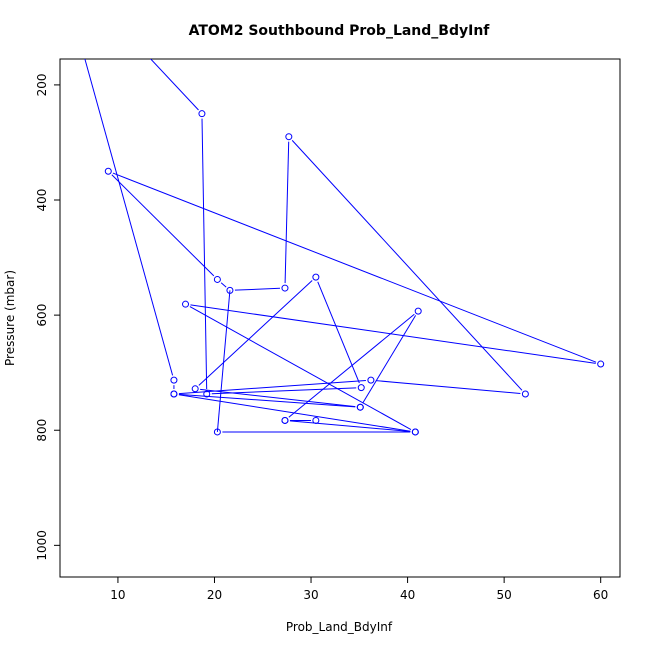 The width and height of the screenshot is (650, 650). Describe the element at coordinates (340, 31) in the screenshot. I see `chart-title: ATOM2 Southbound Prob_Land_BdyInf` at that location.